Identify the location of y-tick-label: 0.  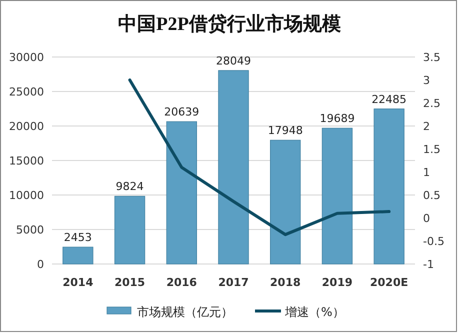
(40, 264).